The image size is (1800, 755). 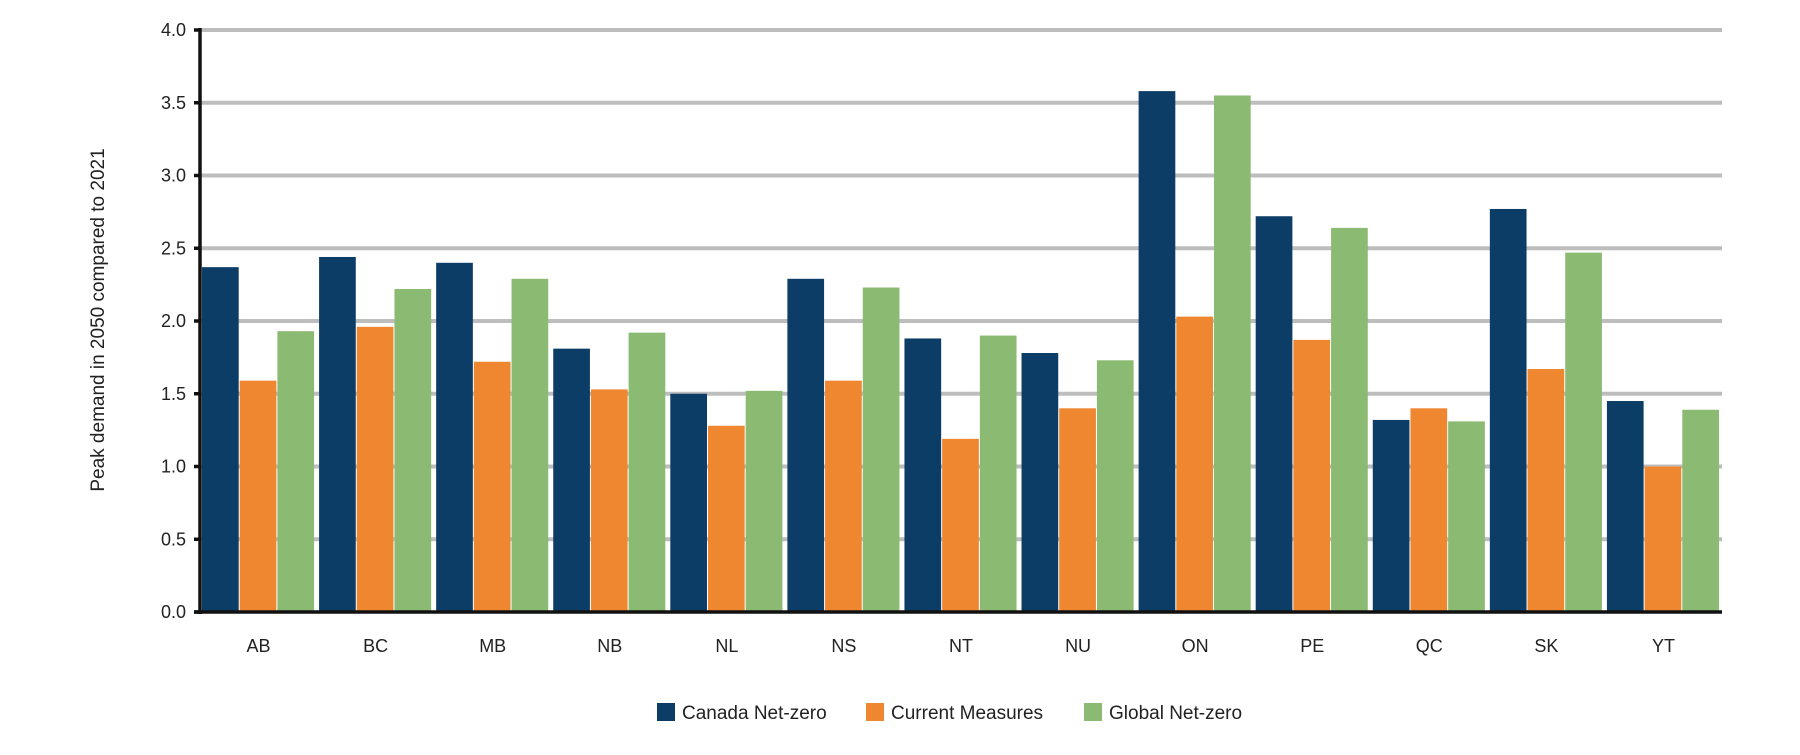 What do you see at coordinates (1429, 646) in the screenshot?
I see `x-tick-label: QC` at bounding box center [1429, 646].